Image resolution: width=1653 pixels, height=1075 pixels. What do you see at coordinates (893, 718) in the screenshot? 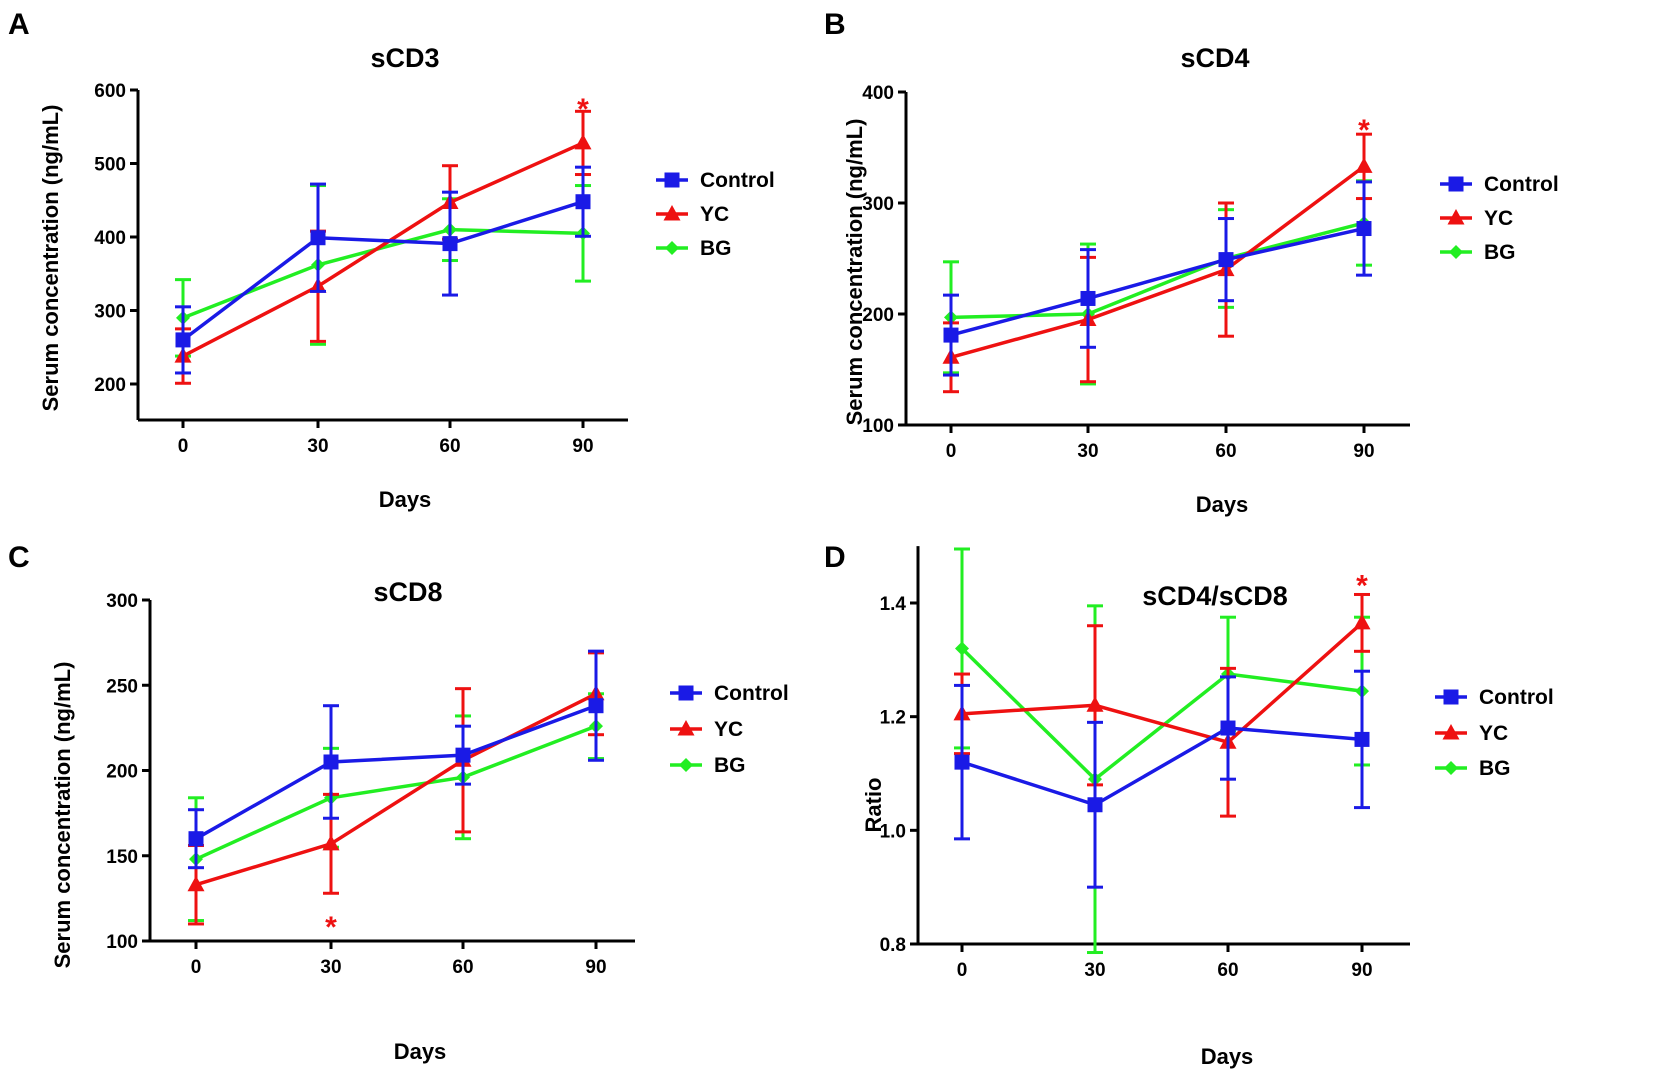
I see `y-tick-label-d: 1.2` at bounding box center [893, 718].